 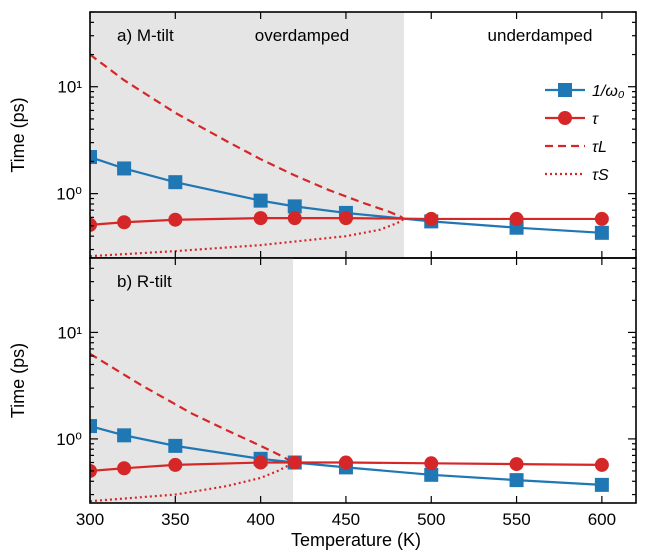 What do you see at coordinates (192, 482) in the screenshot?
I see `series-line-tauS` at bounding box center [192, 482].